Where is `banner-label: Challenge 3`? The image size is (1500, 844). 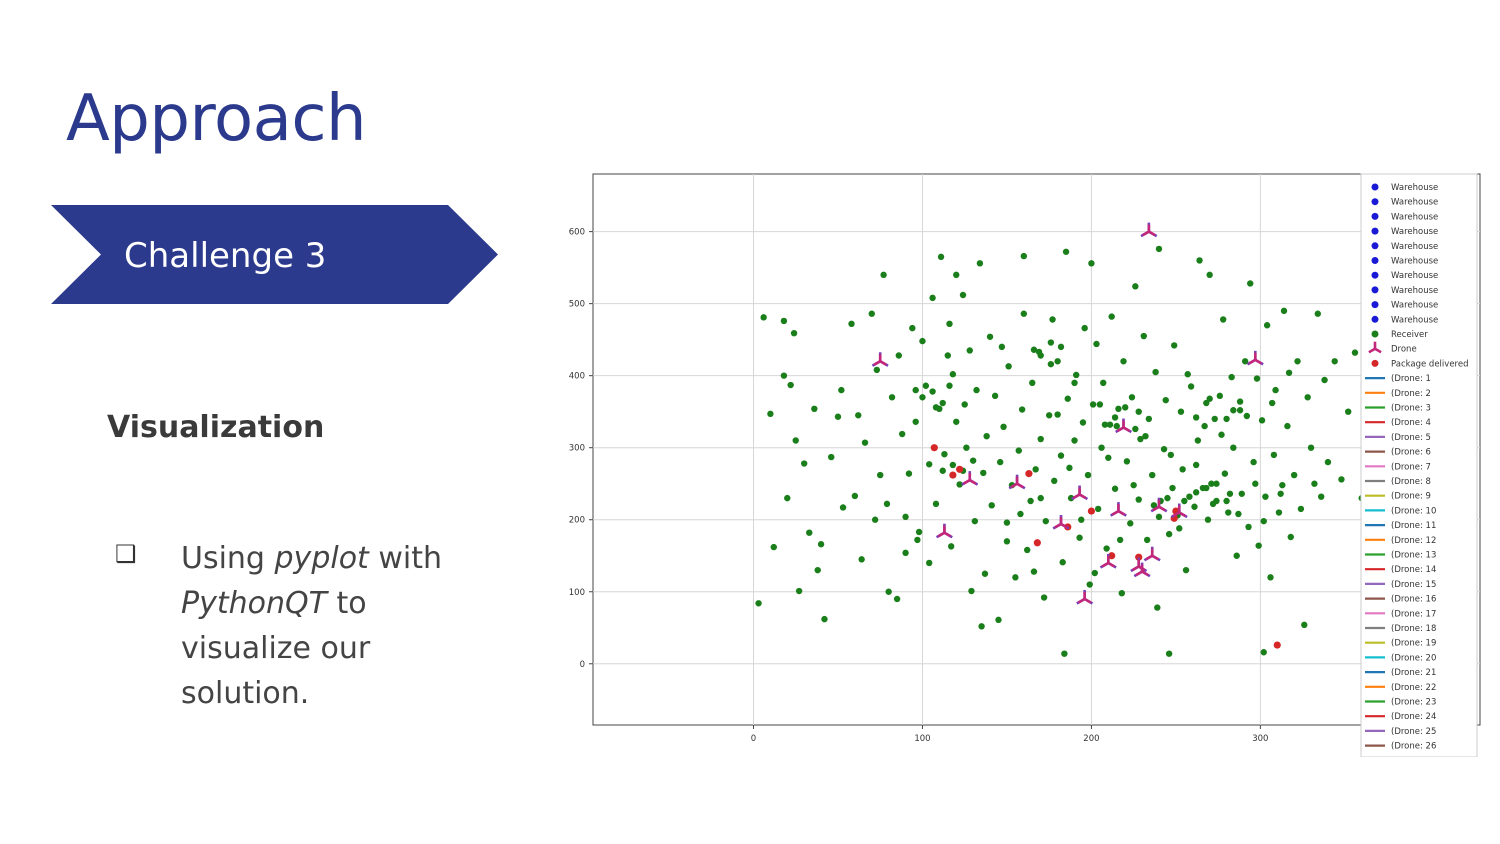
banner-label: Challenge 3 is located at coordinates (225, 256).